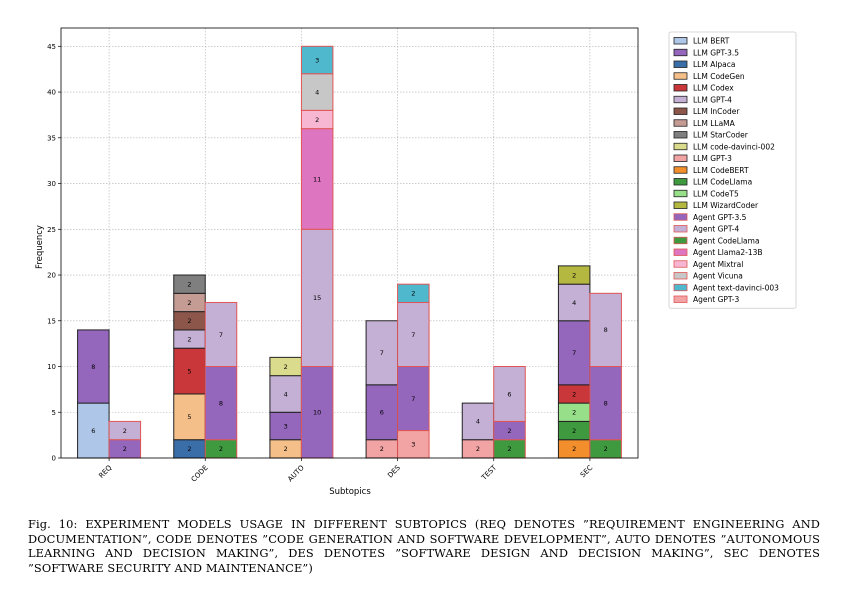 This screenshot has width=845, height=589. Describe the element at coordinates (720, 217) in the screenshot. I see `legend-entry: Agent GPT-3.5` at that location.